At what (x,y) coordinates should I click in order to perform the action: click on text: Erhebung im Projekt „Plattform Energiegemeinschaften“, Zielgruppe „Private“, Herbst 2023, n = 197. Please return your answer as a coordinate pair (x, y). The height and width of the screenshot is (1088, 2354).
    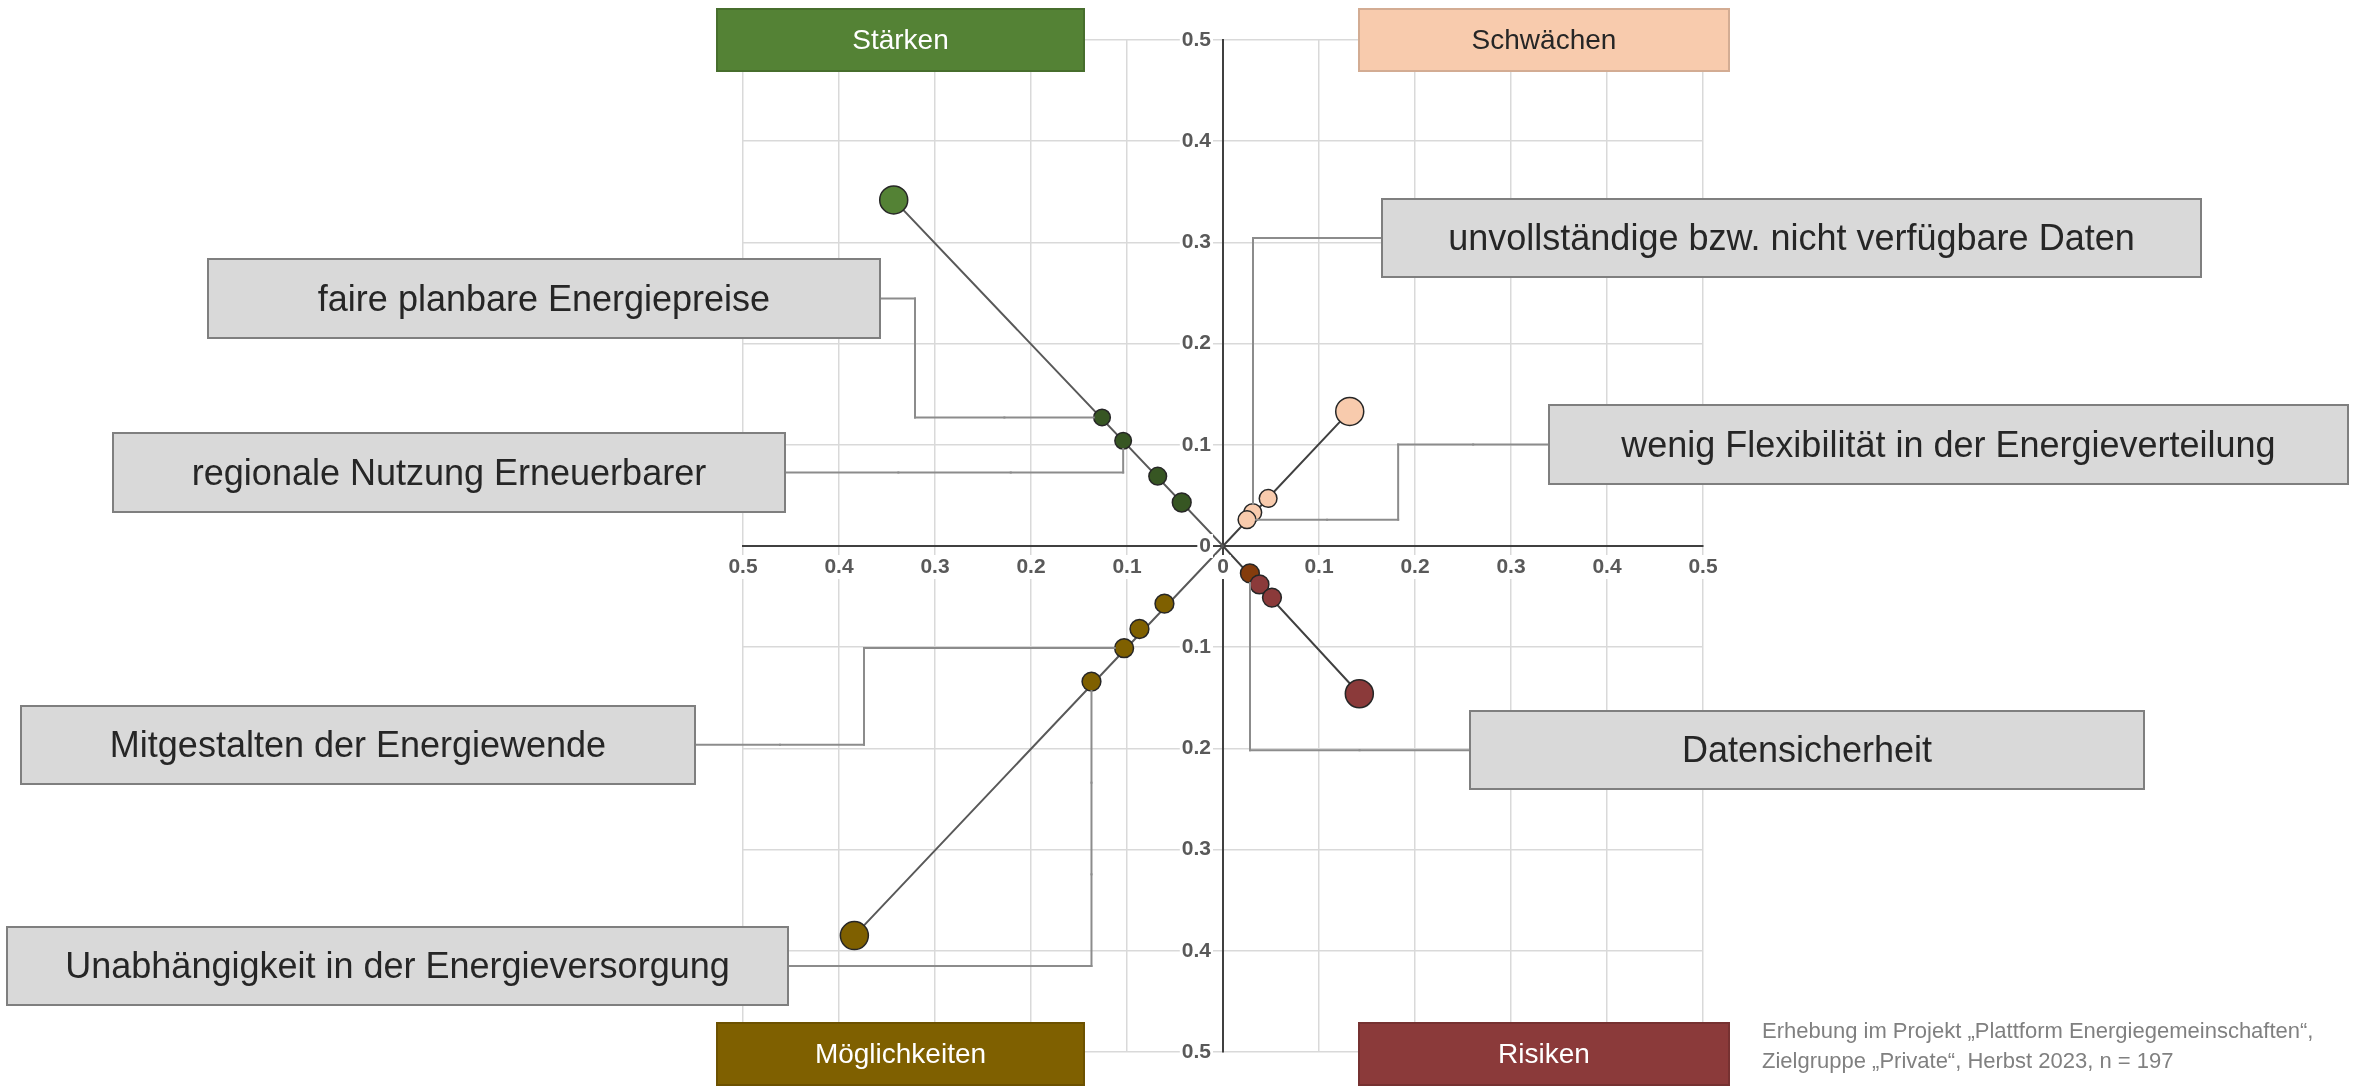
    Looking at the image, I should click on (2038, 1046).